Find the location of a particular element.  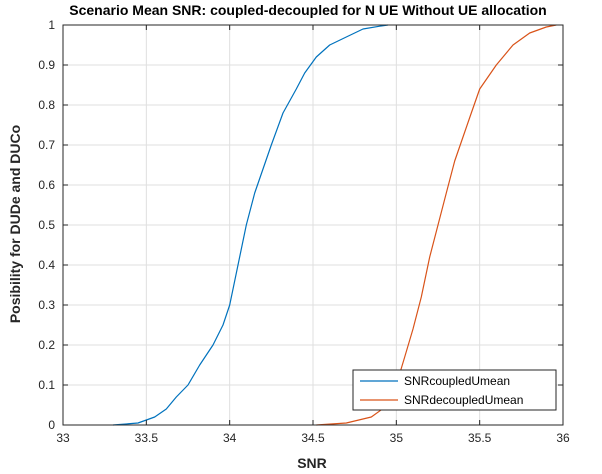

y-tick-labels: 0 0.1 0.2 0.3 0.4 0.5 0.6 0.7 0.8 0.9 1 is located at coordinates (46, 225).